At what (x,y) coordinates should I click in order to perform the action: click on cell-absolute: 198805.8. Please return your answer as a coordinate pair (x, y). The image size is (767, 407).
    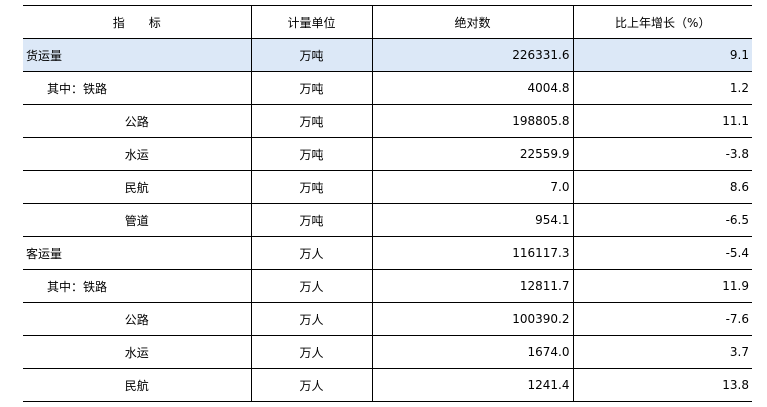
    Looking at the image, I should click on (472, 121).